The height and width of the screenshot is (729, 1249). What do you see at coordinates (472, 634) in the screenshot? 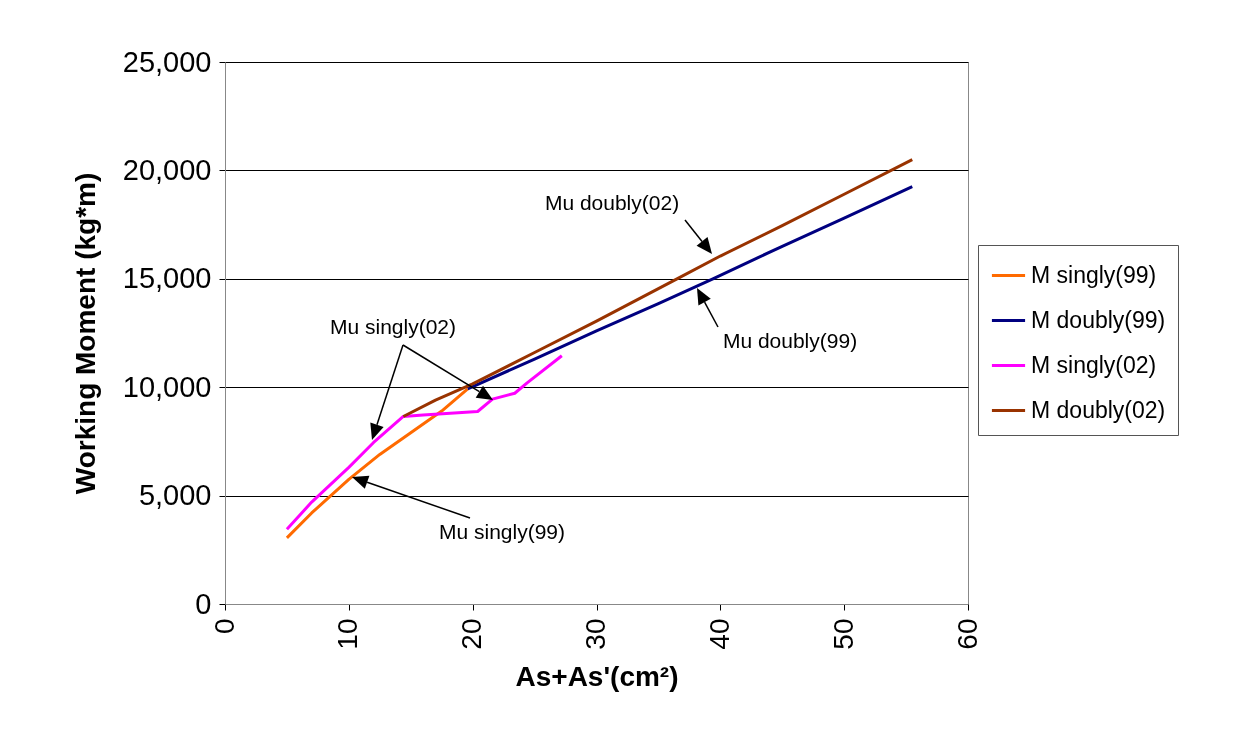
I see `x-tick-label: 20` at bounding box center [472, 634].